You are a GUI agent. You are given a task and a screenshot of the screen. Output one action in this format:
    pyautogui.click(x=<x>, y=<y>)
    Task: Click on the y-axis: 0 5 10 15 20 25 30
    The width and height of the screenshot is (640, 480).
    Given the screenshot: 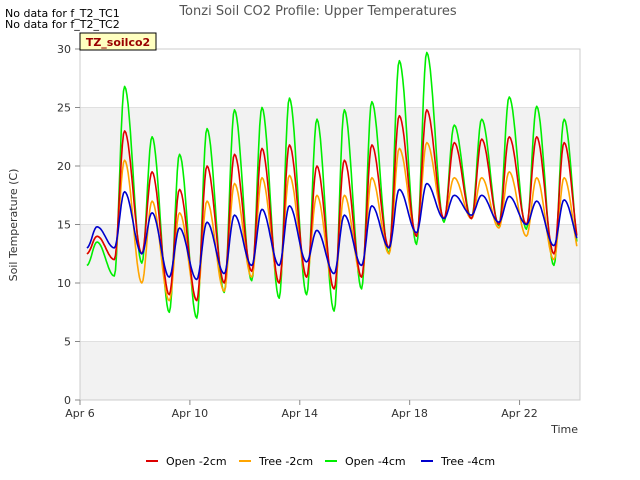 What is the action you would take?
    pyautogui.click(x=68, y=225)
    